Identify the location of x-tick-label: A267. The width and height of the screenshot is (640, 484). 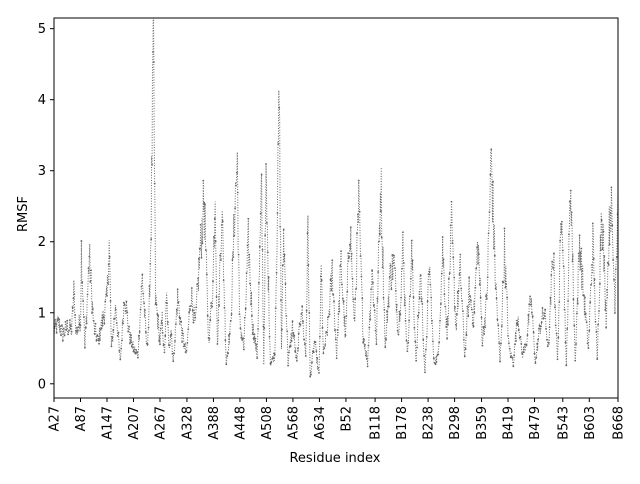
(161, 423).